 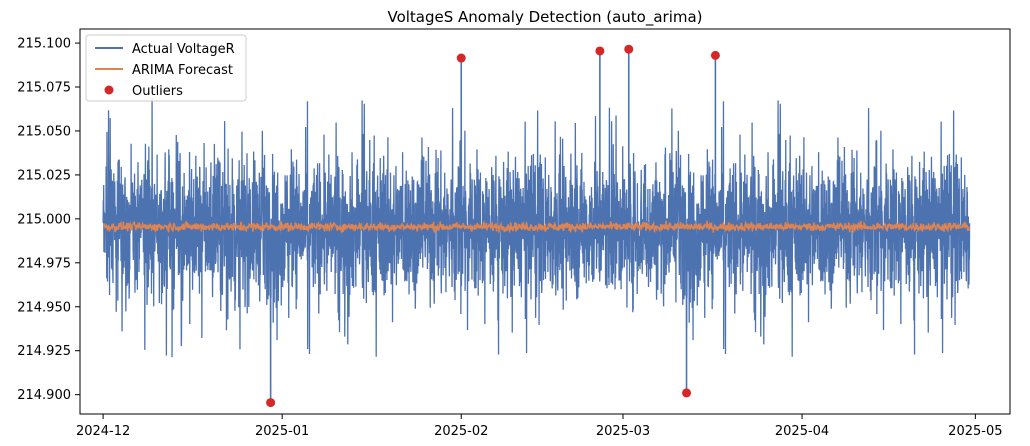 I want to click on y-tick-label-2: 214.950, so click(x=44, y=307).